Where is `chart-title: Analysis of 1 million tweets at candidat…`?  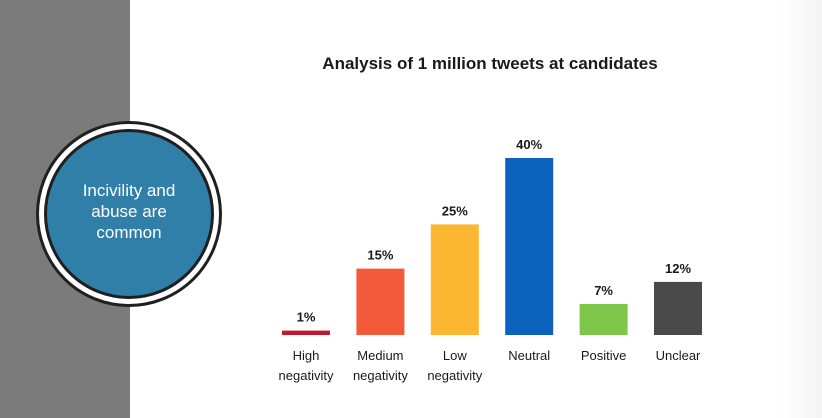
chart-title: Analysis of 1 million tweets at candidat… is located at coordinates (490, 63).